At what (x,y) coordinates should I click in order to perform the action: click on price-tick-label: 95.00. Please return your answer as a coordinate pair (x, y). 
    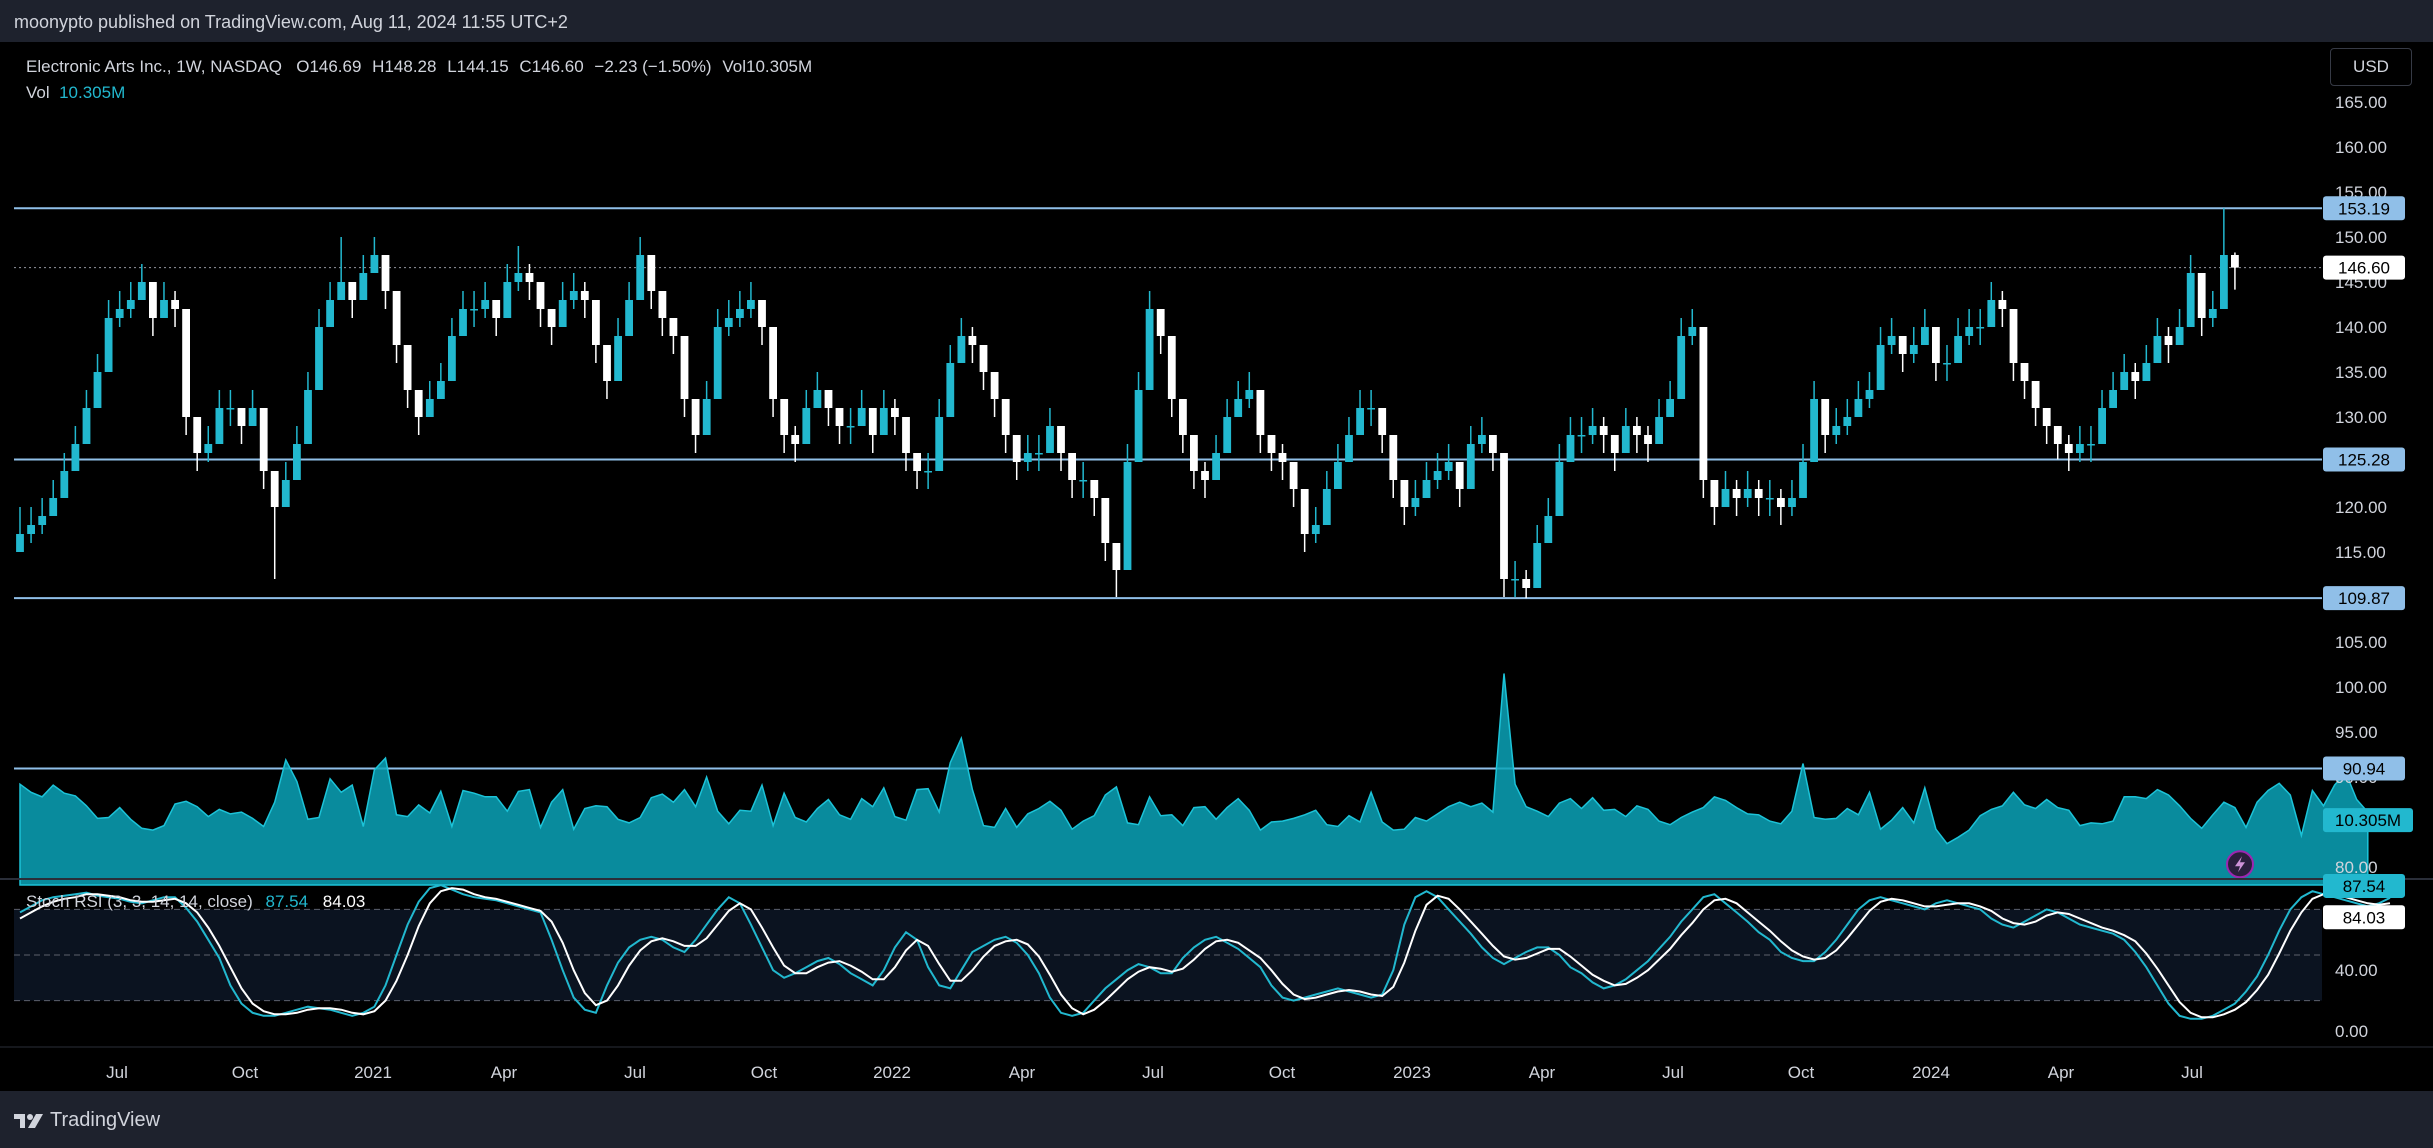
    Looking at the image, I should click on (2356, 732).